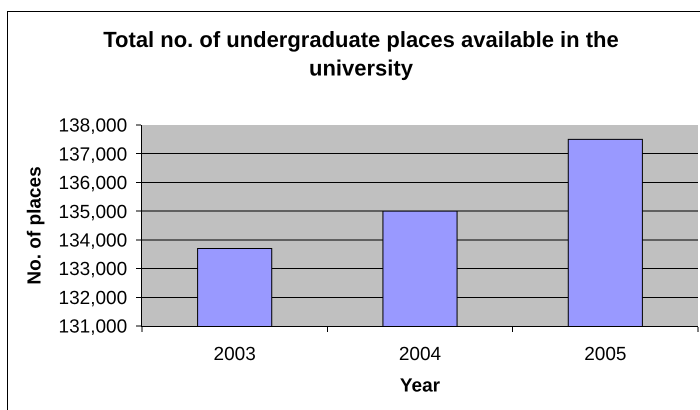 This screenshot has height=410, width=700. I want to click on y-tick-label: 134,000, so click(93, 241).